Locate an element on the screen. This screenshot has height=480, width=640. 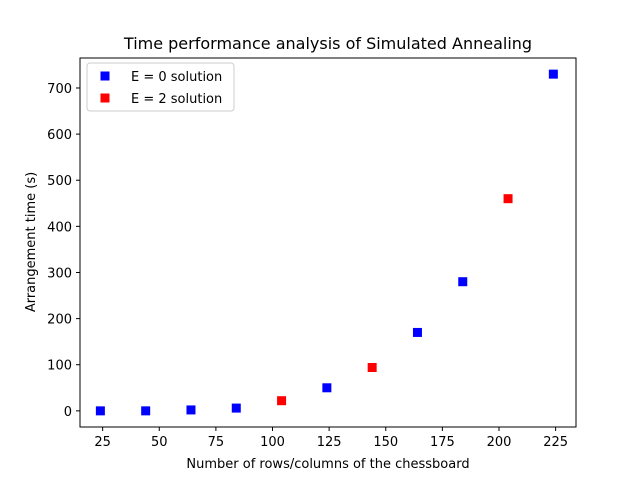
y-axis-label: Arrangement time (s) is located at coordinates (31, 242).